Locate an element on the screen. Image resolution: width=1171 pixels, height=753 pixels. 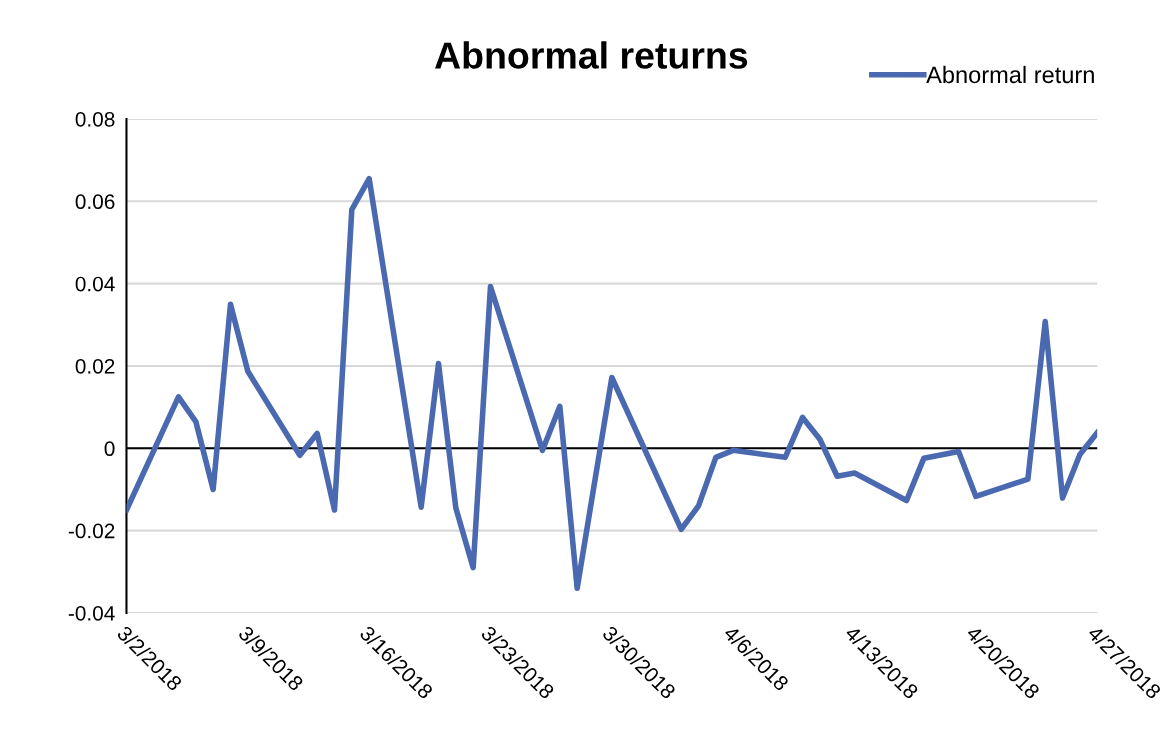
y-tick-label: -0.02 is located at coordinates (91, 531).